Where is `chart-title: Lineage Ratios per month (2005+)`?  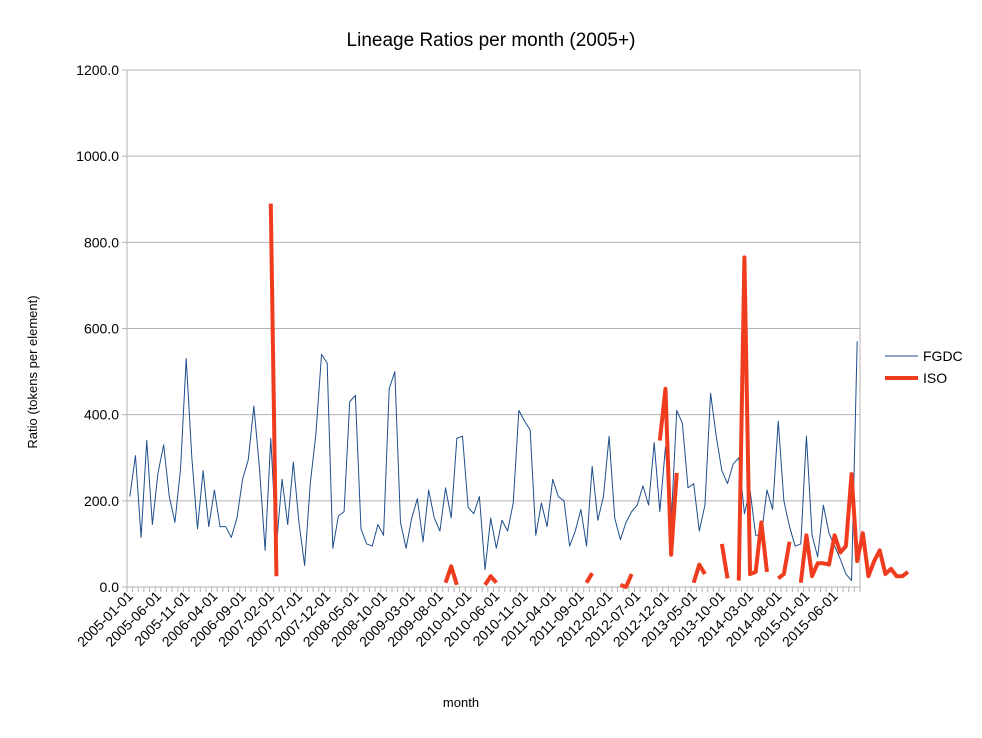
chart-title: Lineage Ratios per month (2005+) is located at coordinates (491, 40).